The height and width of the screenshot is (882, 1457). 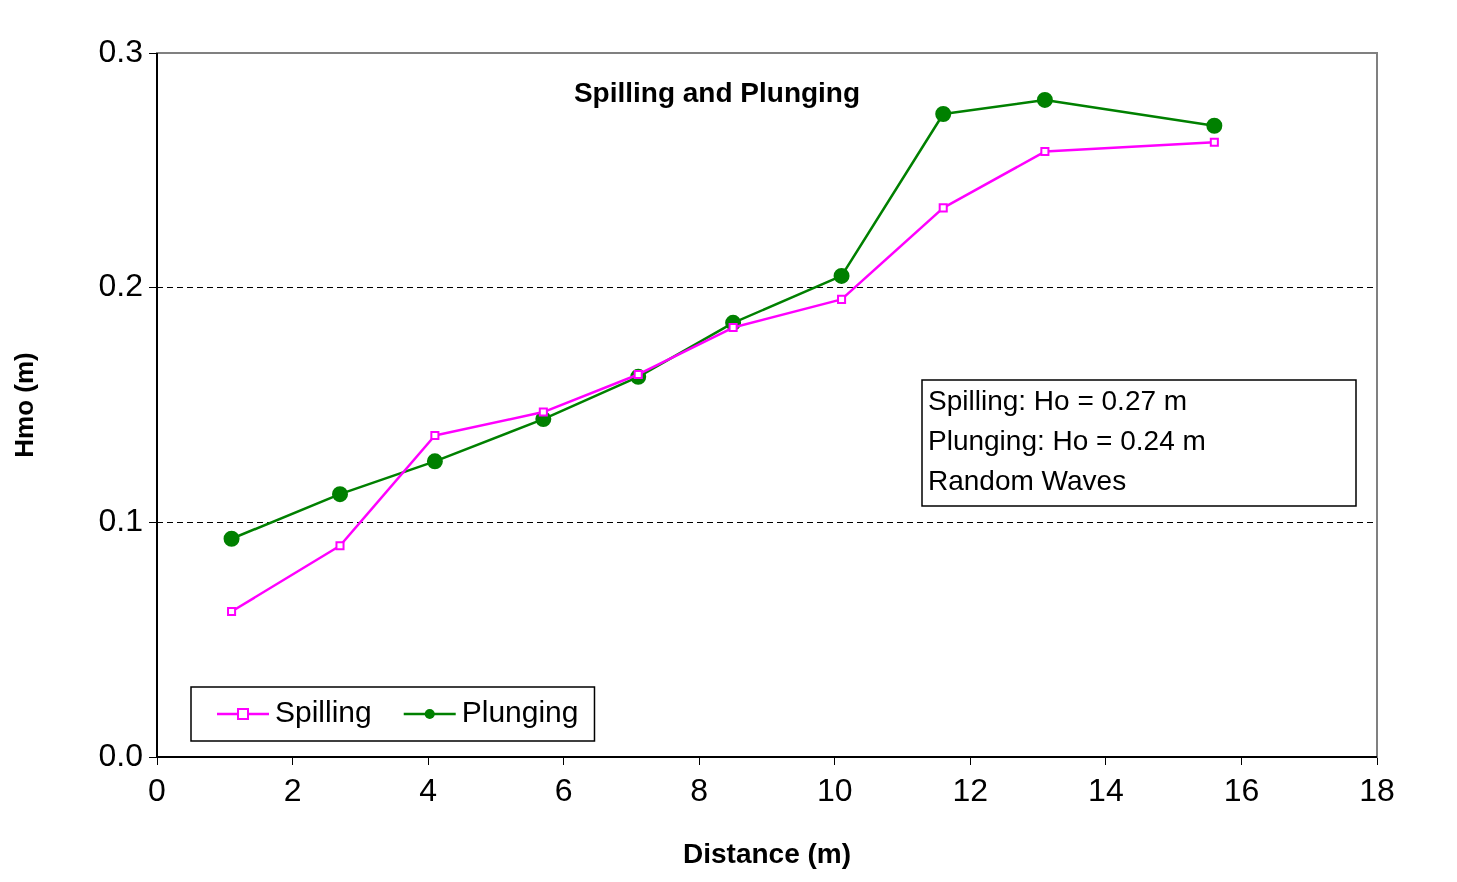 What do you see at coordinates (699, 790) in the screenshot?
I see `x-tick-label: 8` at bounding box center [699, 790].